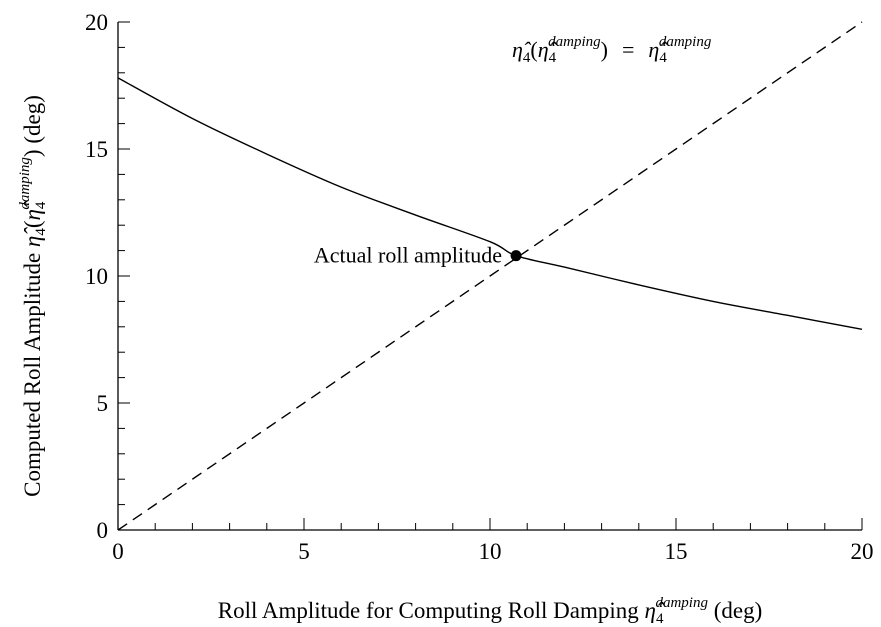 The height and width of the screenshot is (627, 881). I want to click on identity-line-annotation: η̂4(η̂4damping) = η̂4damping, so click(612, 50).